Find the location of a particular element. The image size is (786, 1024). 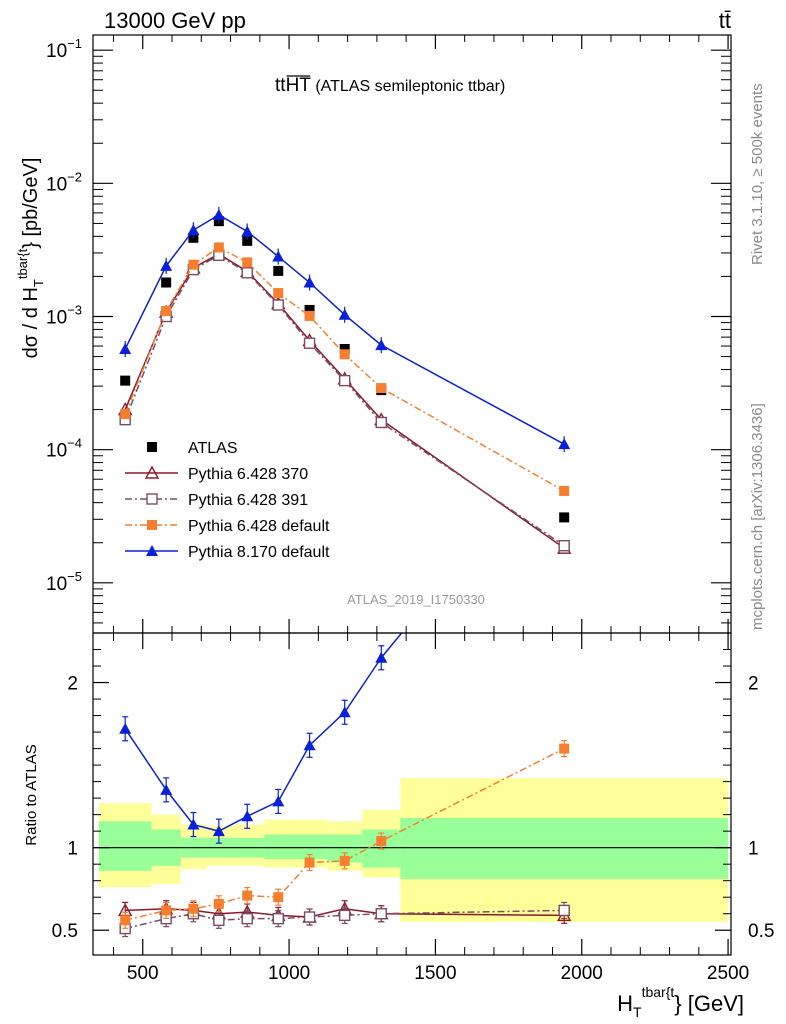

series-pythia-8-170-default is located at coordinates (345, 329).